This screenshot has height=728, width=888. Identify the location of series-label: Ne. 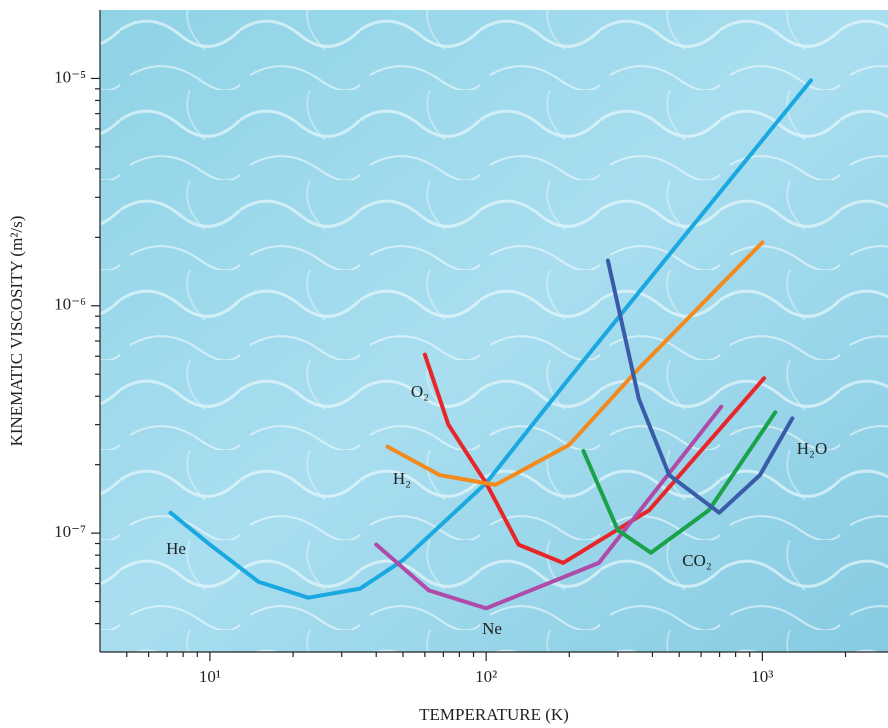
(492, 628).